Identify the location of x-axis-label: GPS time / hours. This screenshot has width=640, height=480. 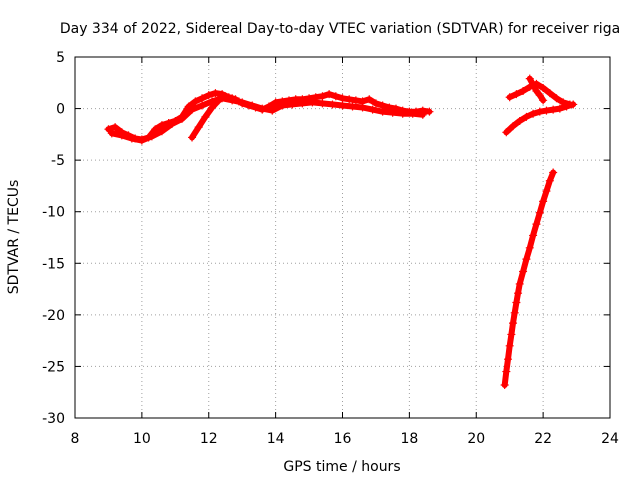
(341, 467).